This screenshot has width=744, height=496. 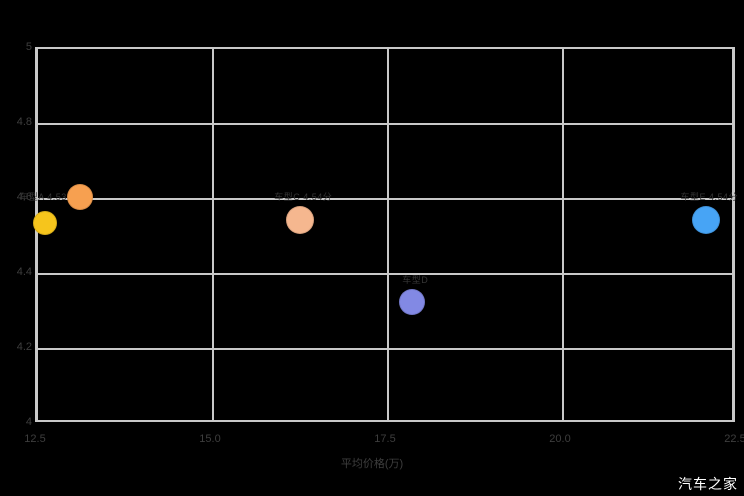 What do you see at coordinates (24, 347) in the screenshot?
I see `y-tick-label: 4.2` at bounding box center [24, 347].